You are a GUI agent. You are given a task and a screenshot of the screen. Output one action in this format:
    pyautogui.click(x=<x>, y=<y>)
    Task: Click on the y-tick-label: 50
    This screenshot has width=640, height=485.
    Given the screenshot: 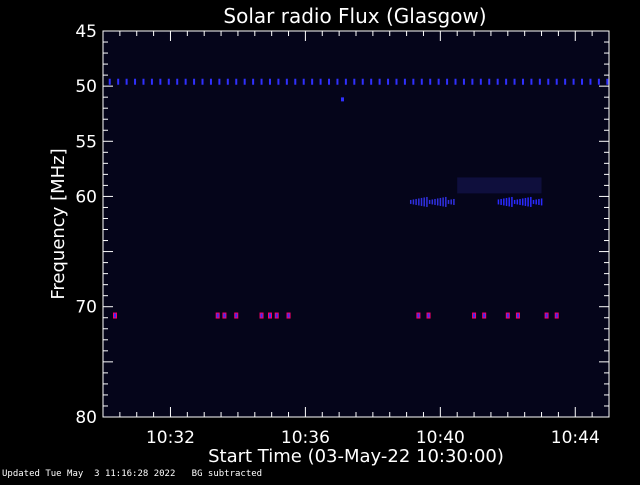 What is the action you would take?
    pyautogui.click(x=86, y=87)
    